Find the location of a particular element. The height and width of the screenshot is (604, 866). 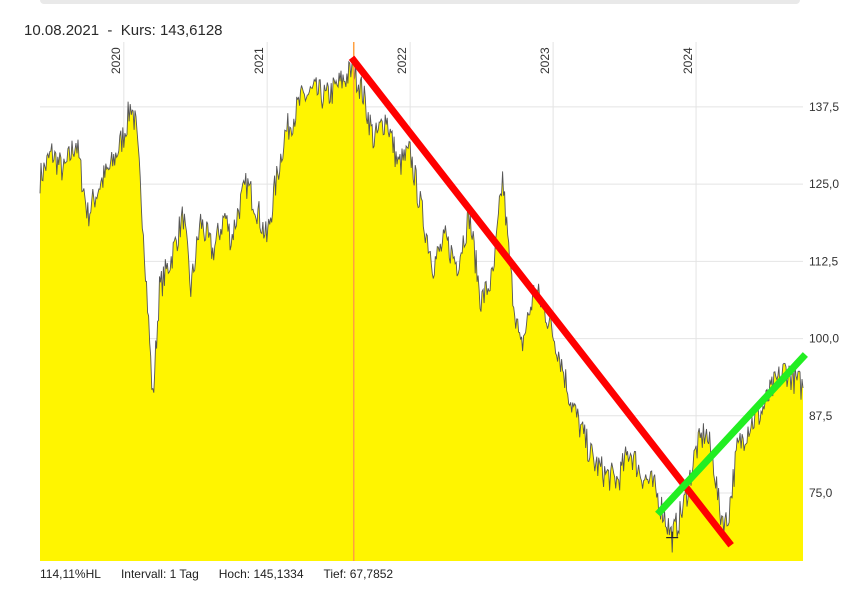

y-tick-label: 87,5 is located at coordinates (821, 416).